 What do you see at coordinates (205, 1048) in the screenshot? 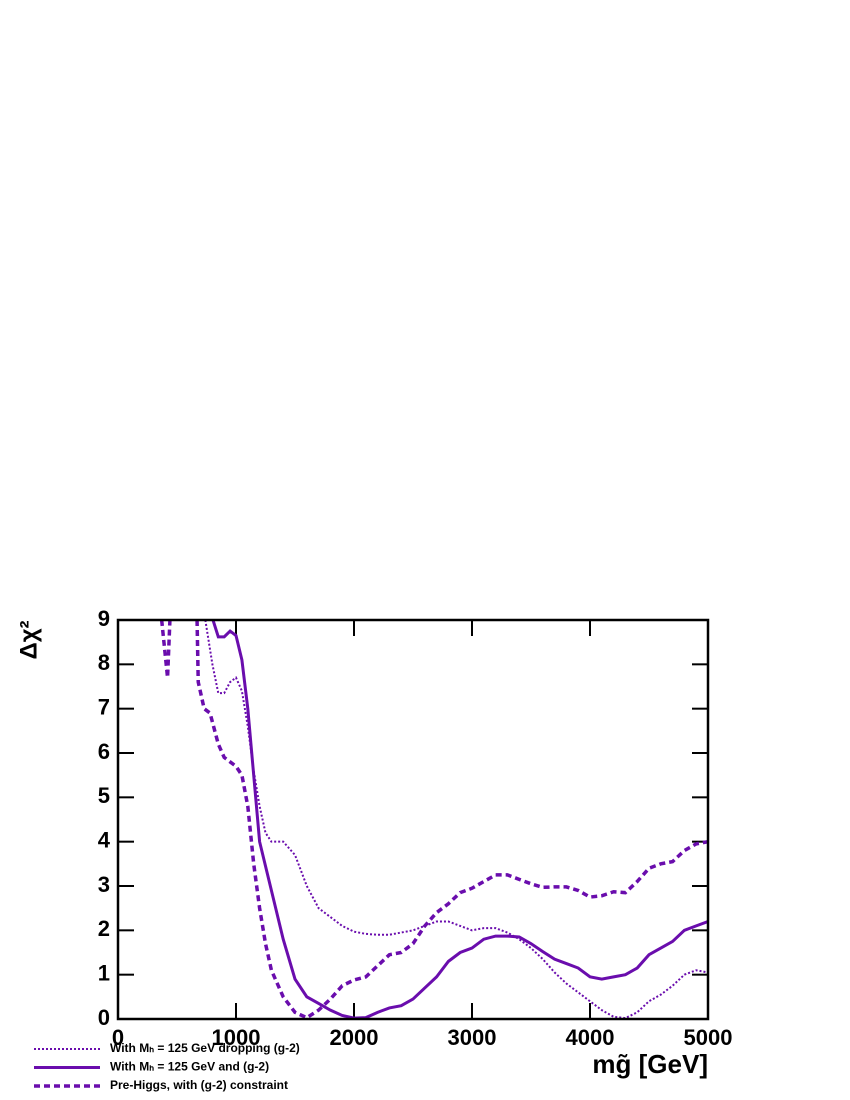
I see `legend-label: With Mₕ = 125 GeV dropping (g-2)` at bounding box center [205, 1048].